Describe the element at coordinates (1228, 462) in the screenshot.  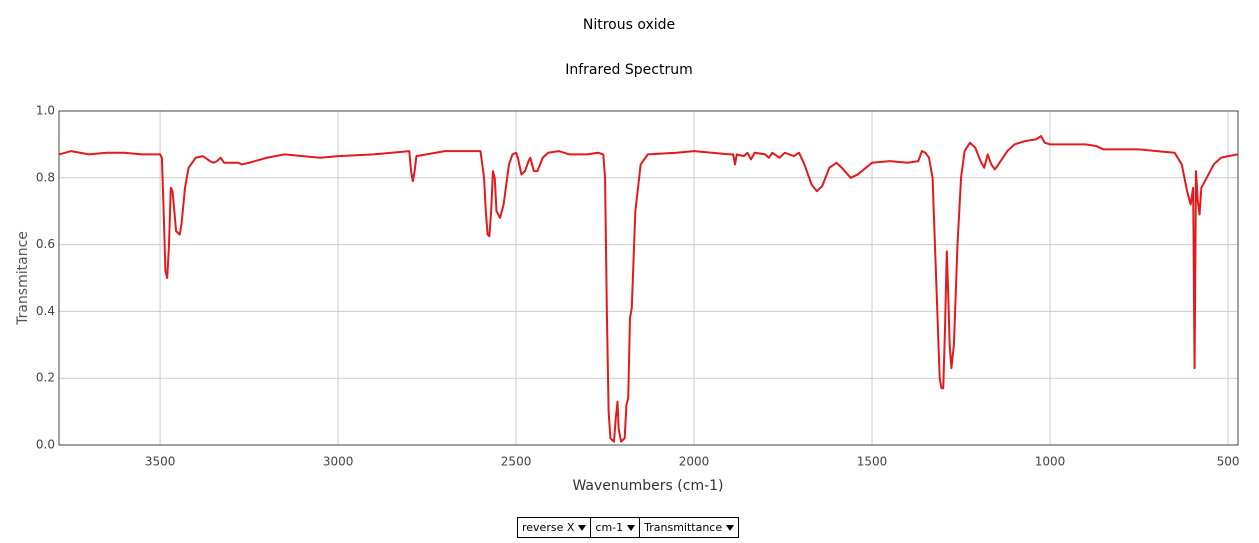
I see `x-tick-label: 500` at that location.